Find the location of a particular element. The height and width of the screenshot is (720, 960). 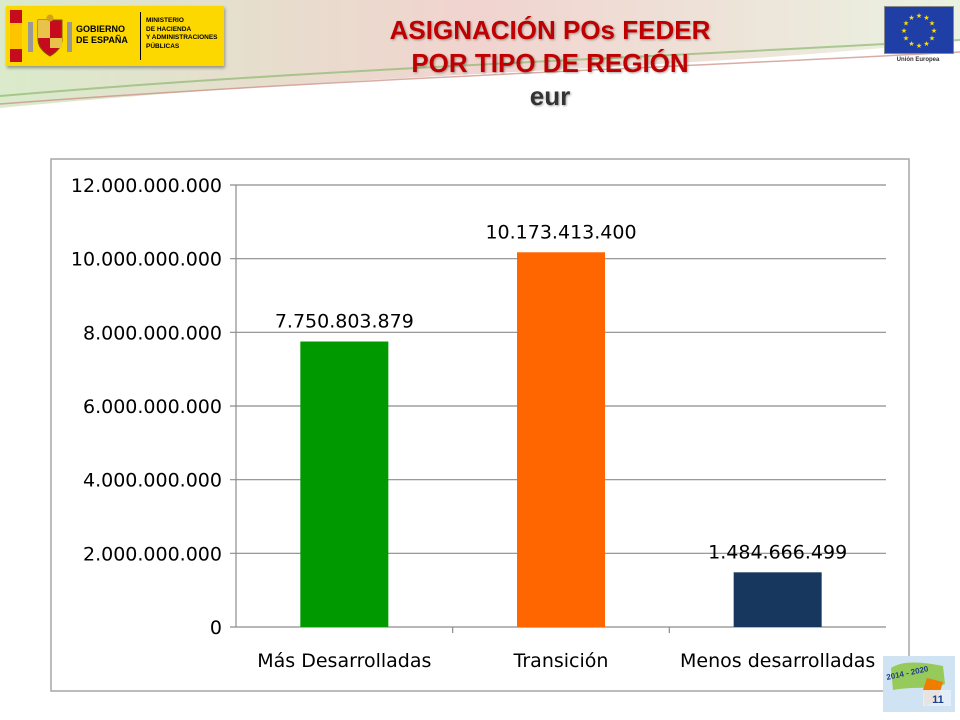

bar-value-label: 10.173.413.400 is located at coordinates (560, 232).